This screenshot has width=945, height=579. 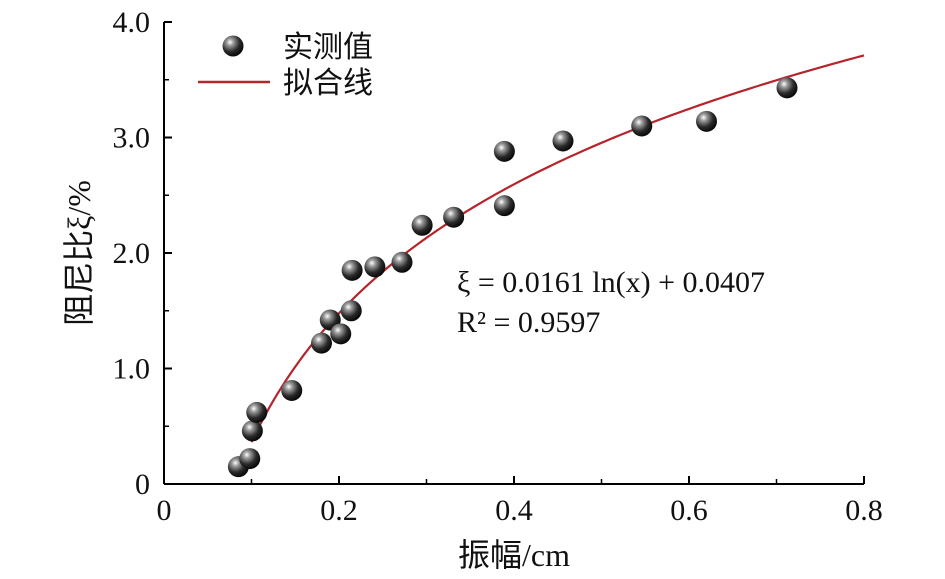 I want to click on y-tick-label: 2.0, so click(x=132, y=253).